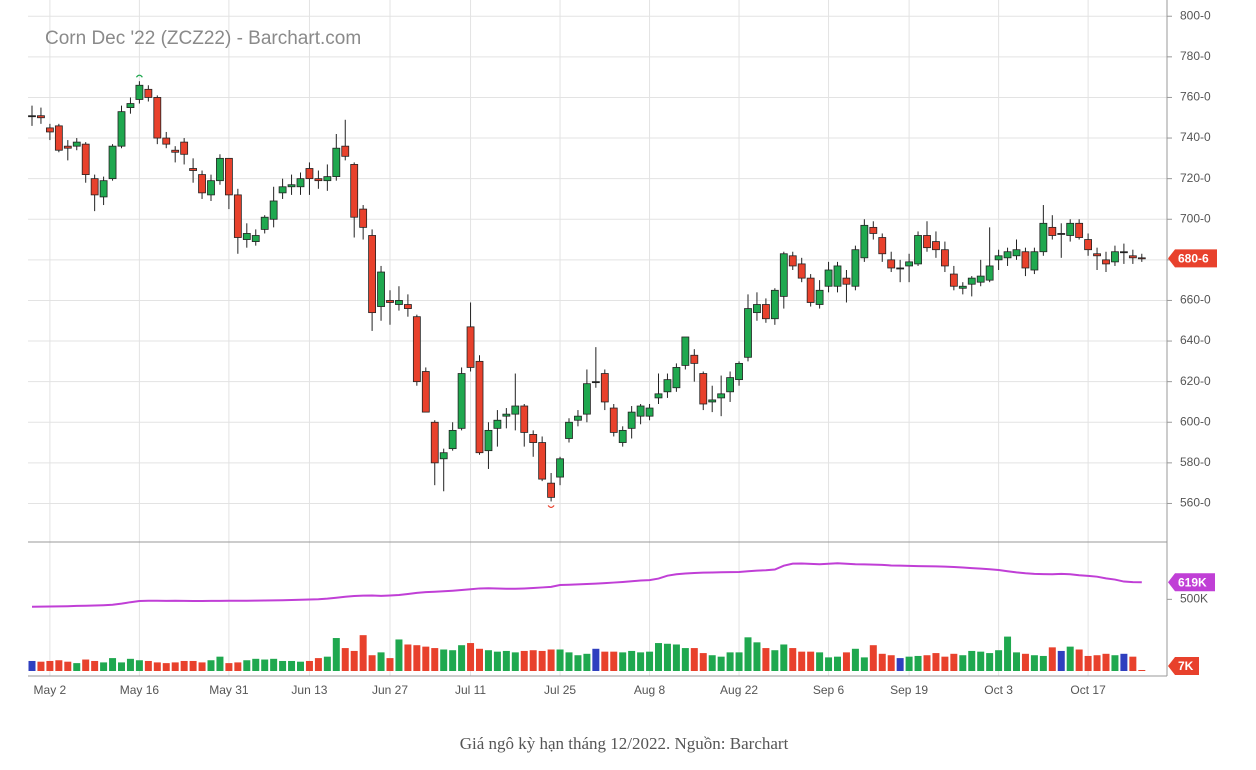 This screenshot has height=770, width=1256. I want to click on price-tag-label: 680-6, so click(1193, 258).